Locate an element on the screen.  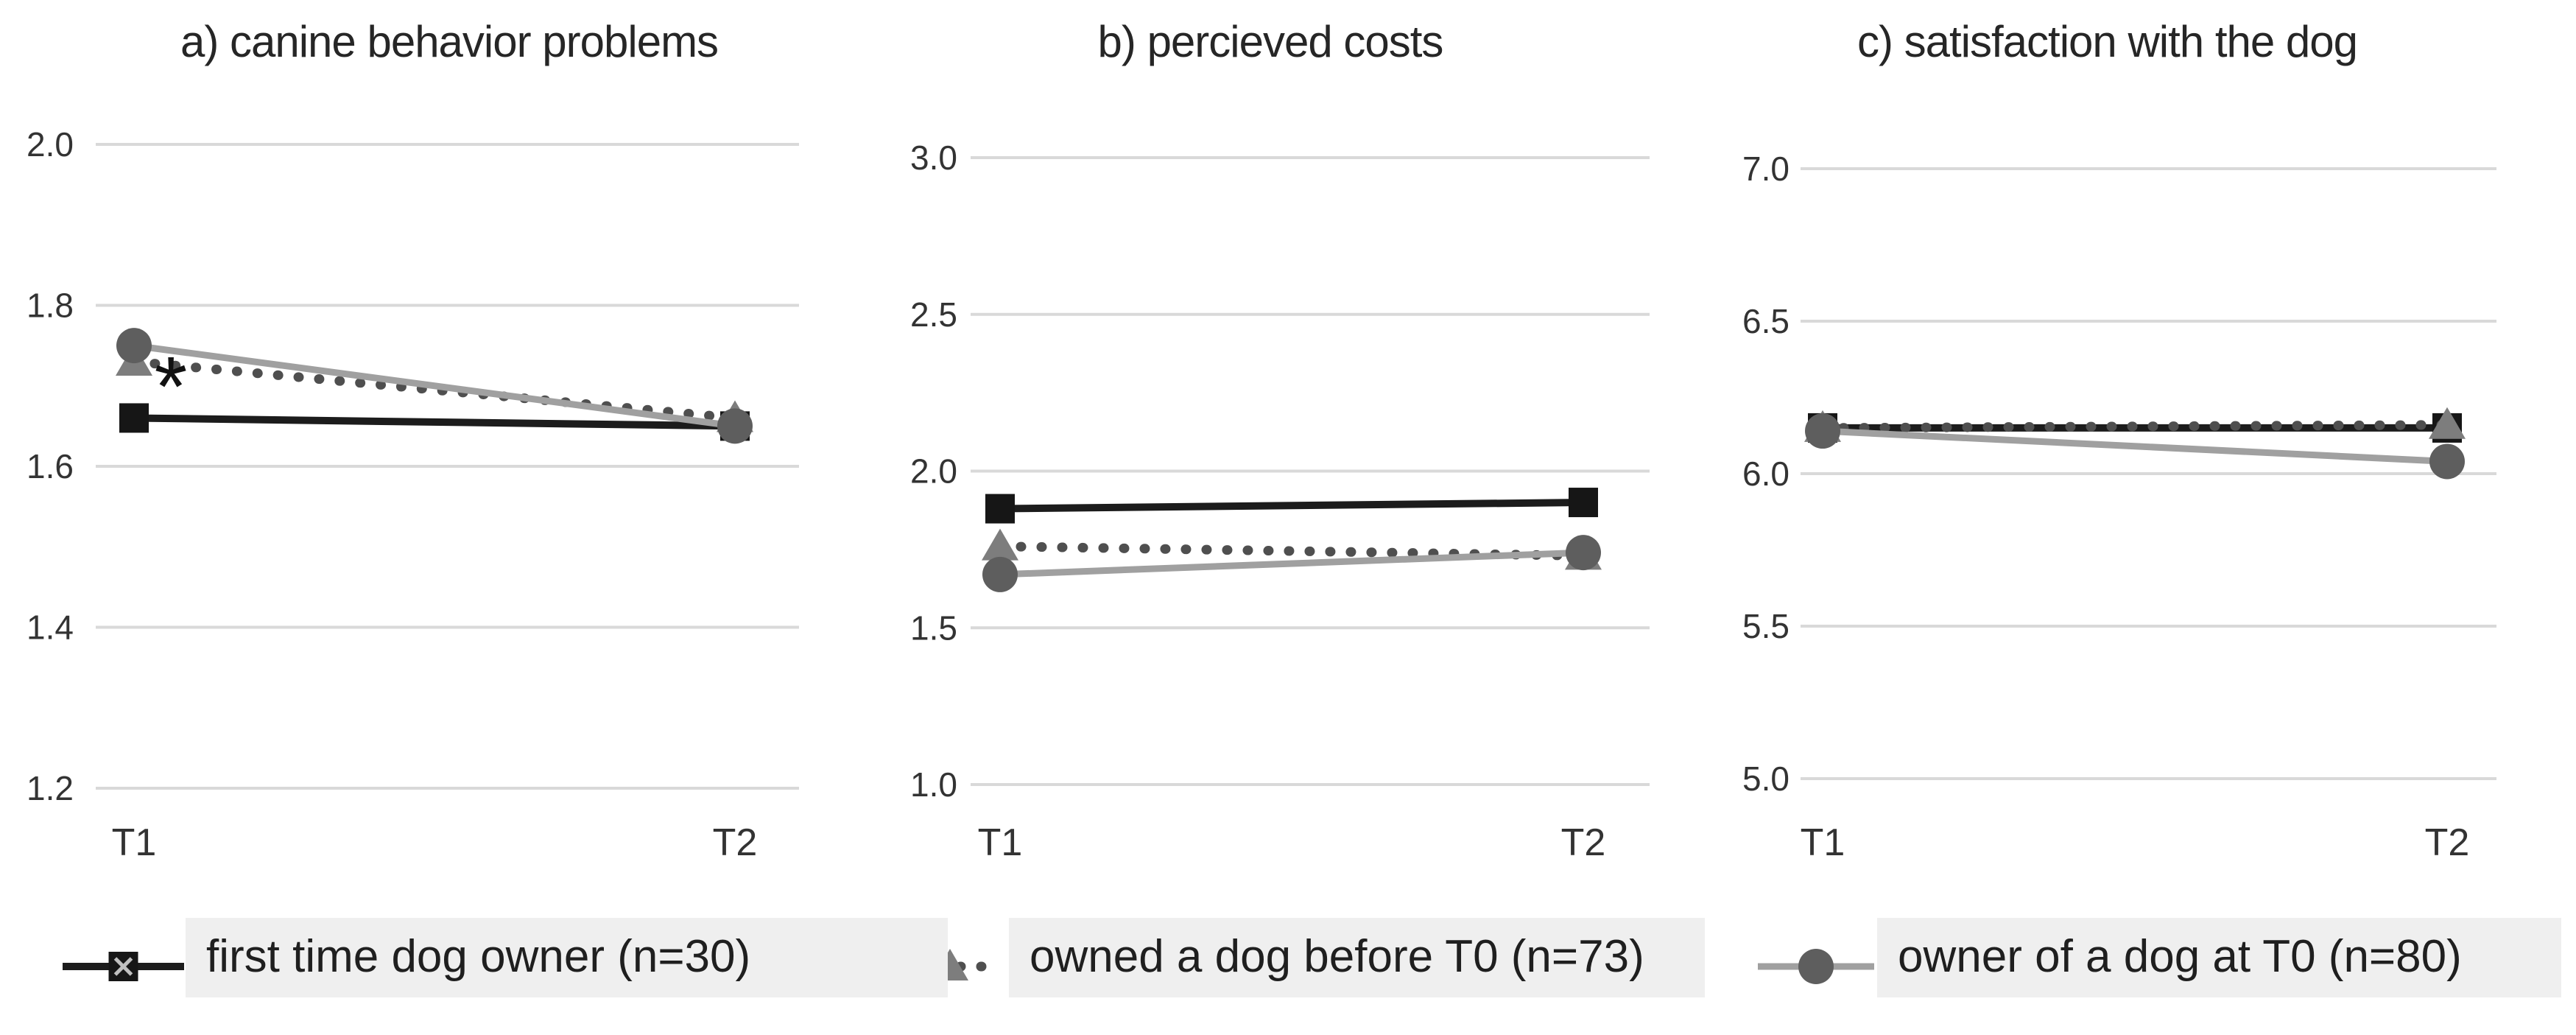
y-tick-label: 3.0 is located at coordinates (933, 157).